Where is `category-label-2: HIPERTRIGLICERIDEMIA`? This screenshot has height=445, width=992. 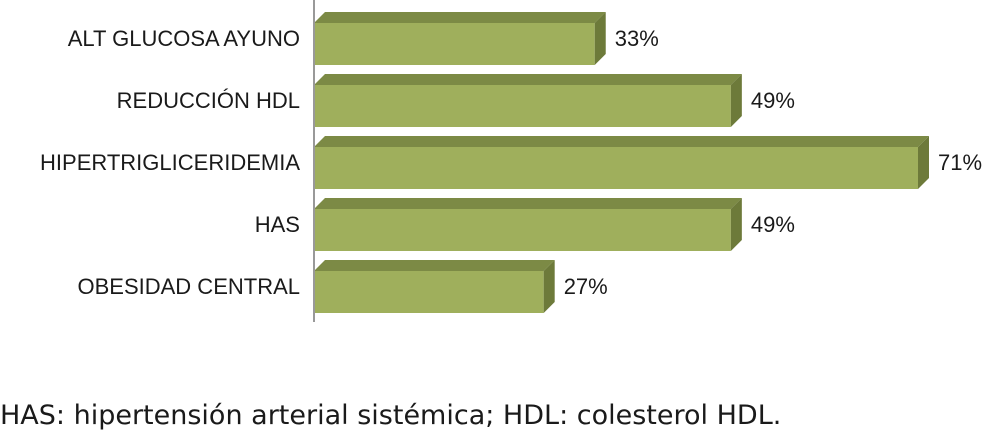
category-label-2: HIPERTRIGLICERIDEMIA is located at coordinates (170, 162).